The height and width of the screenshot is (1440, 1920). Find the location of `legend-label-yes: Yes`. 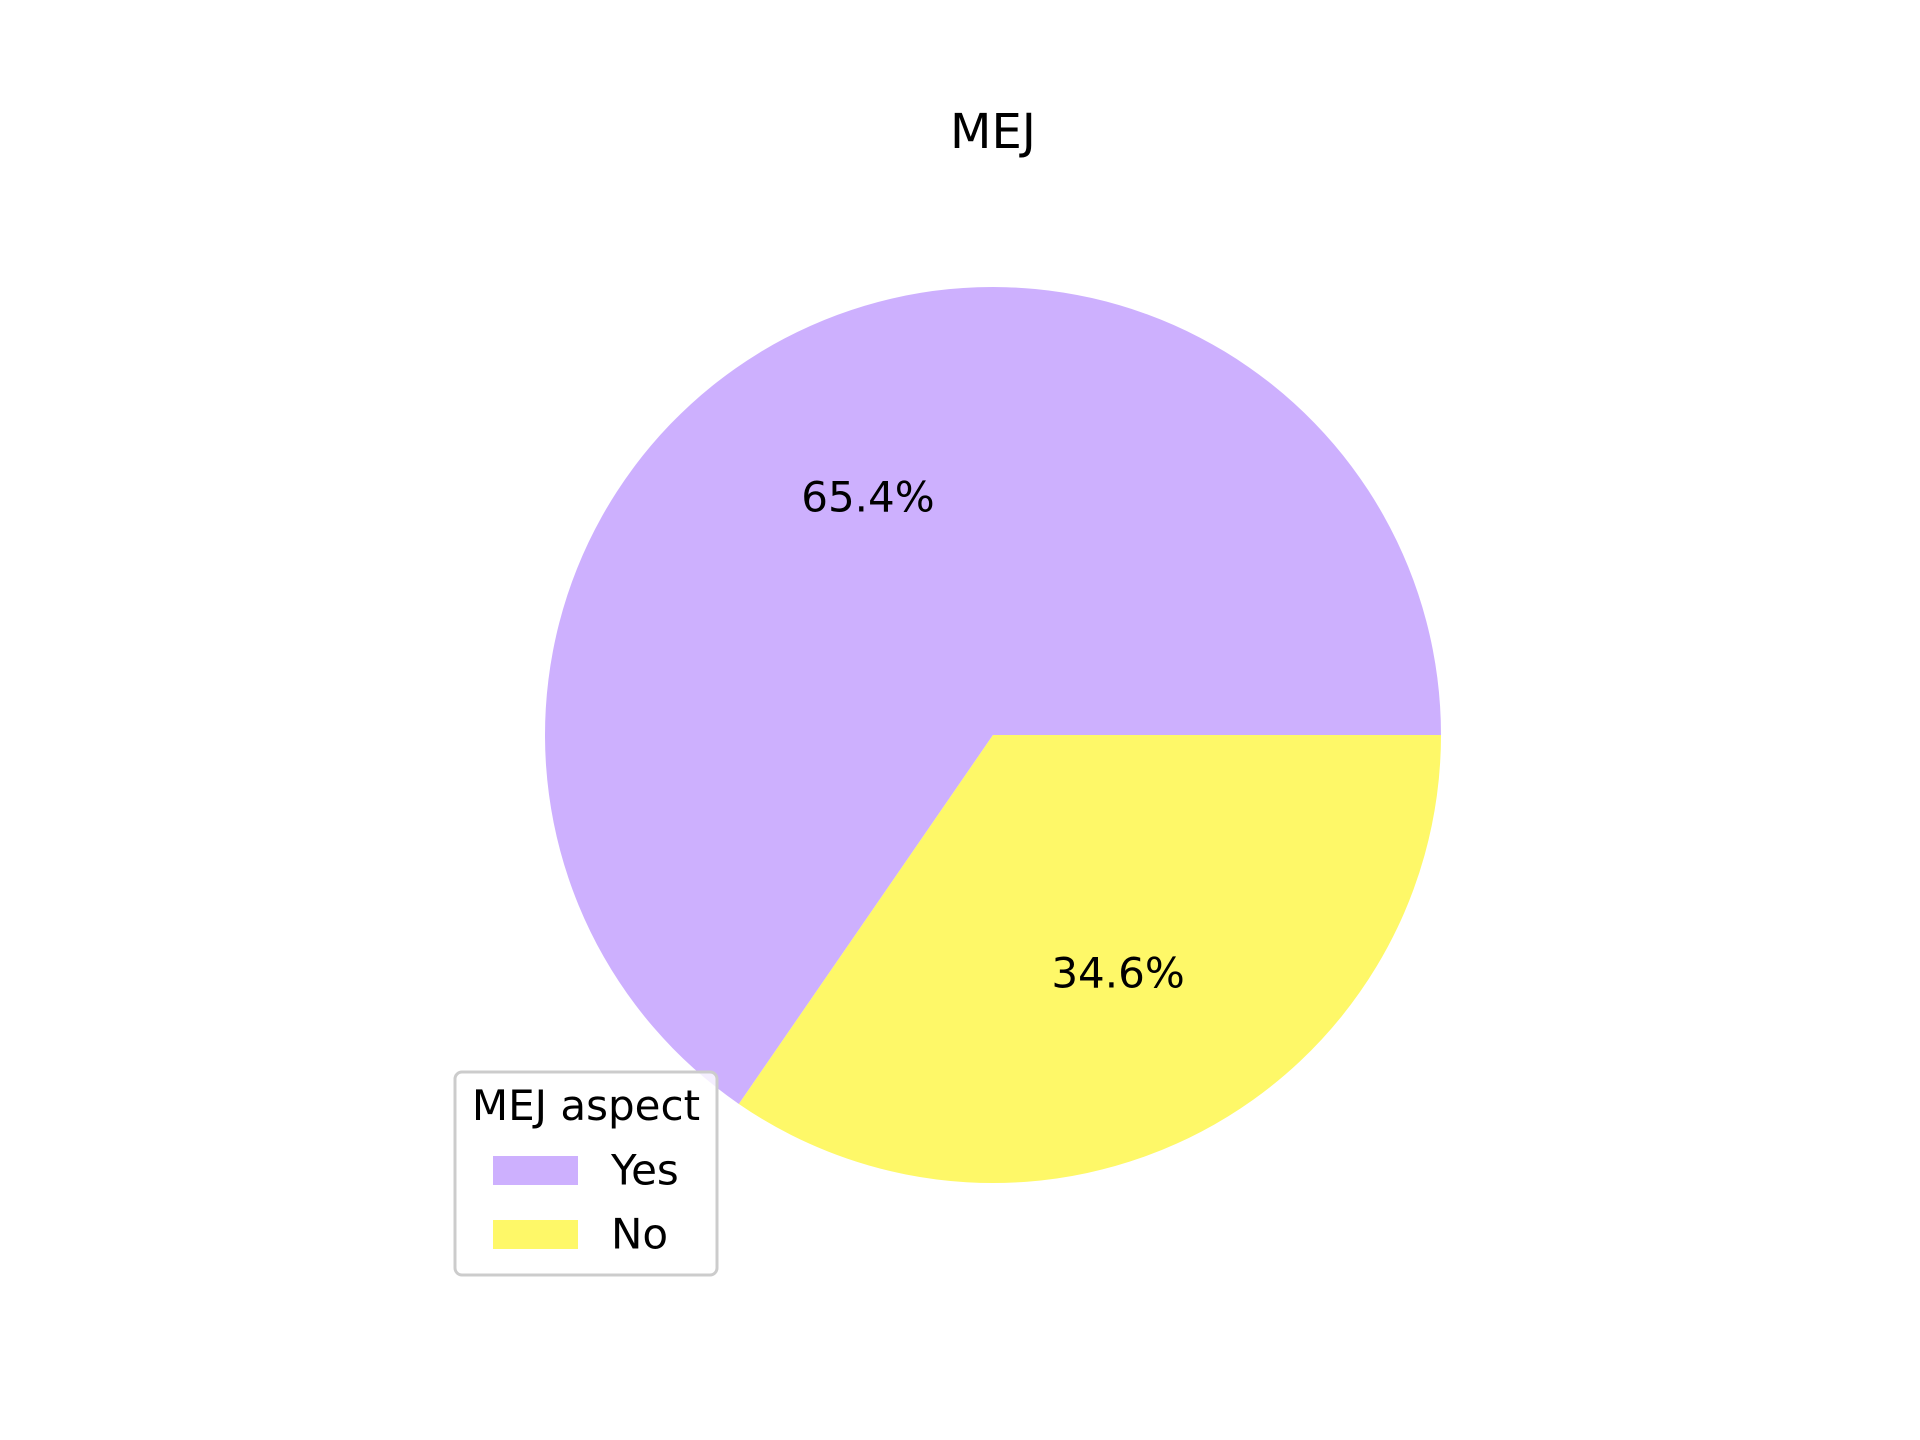

legend-label-yes: Yes is located at coordinates (644, 1170).